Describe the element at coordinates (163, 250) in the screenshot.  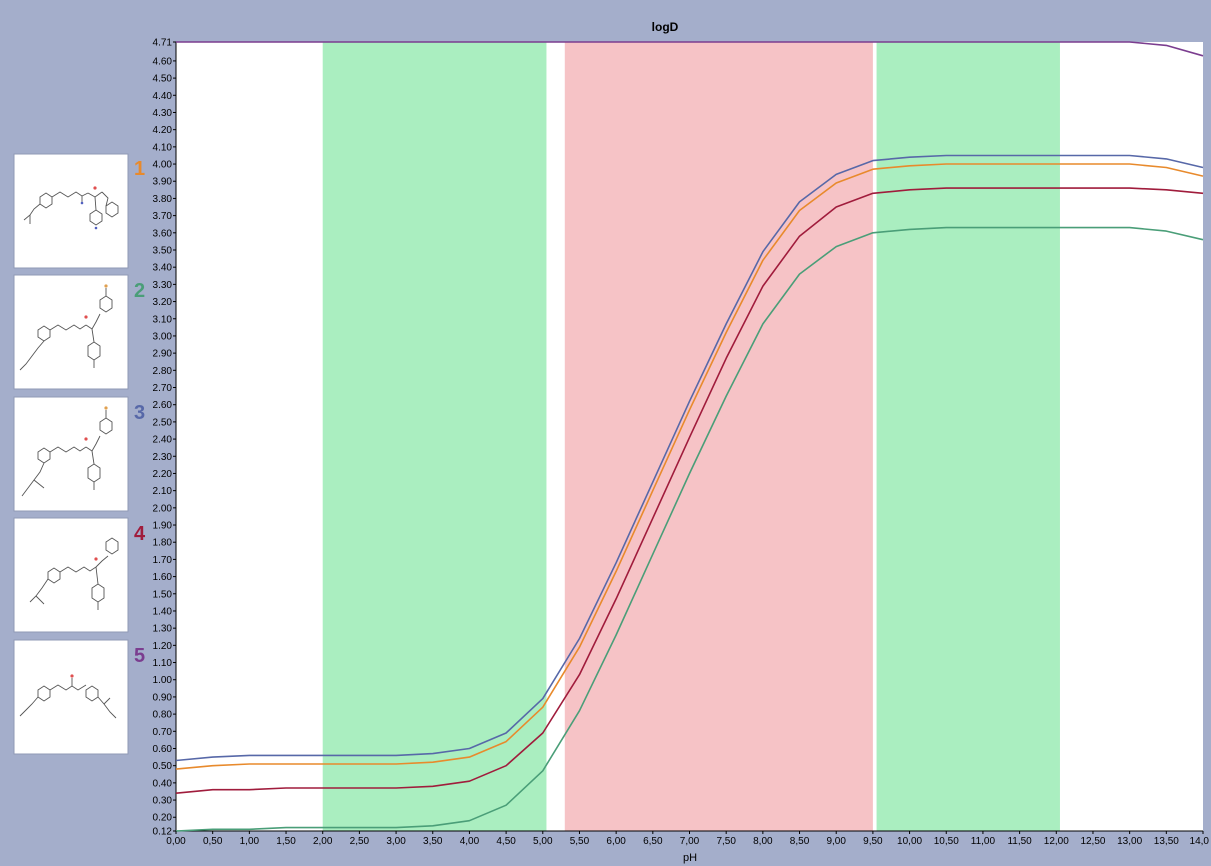
I see `y-tick-label: 3.50` at that location.